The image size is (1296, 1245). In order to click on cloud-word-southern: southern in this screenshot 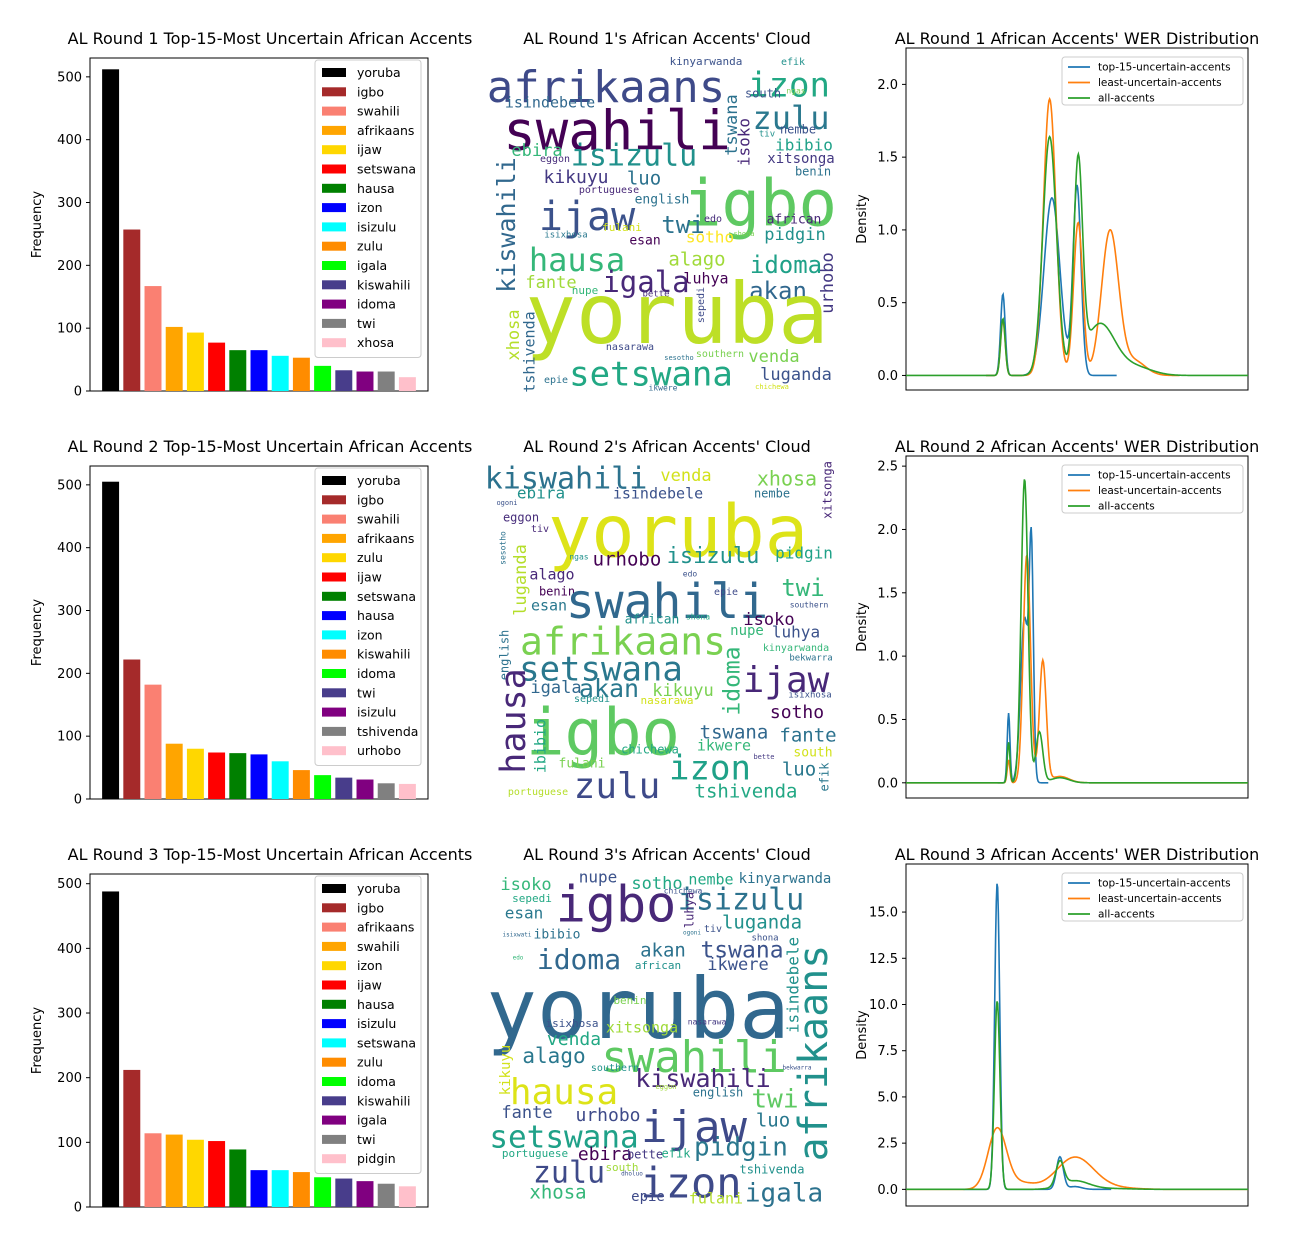, I will do `click(720, 354)`.